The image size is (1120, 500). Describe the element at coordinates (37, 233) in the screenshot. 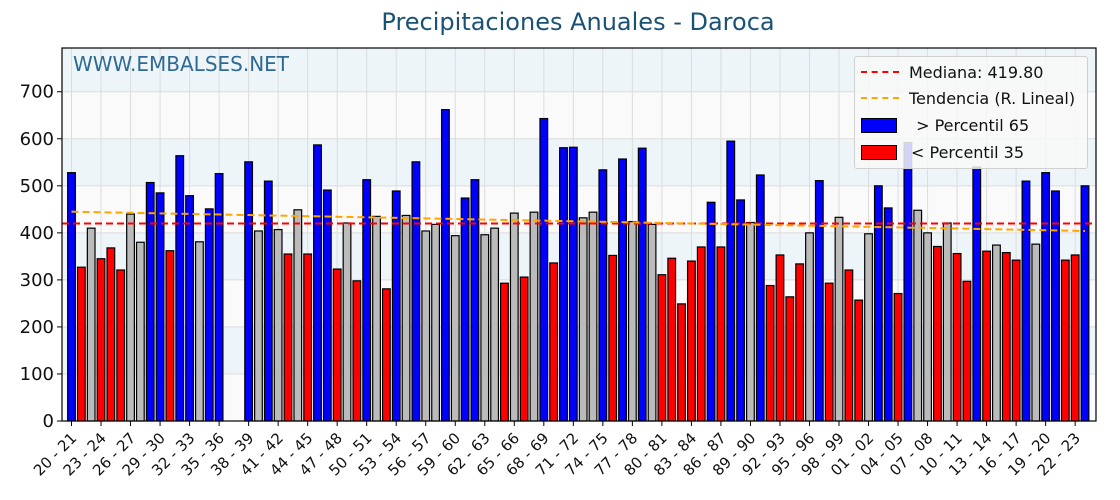

I see `y-tick-label: 400` at that location.